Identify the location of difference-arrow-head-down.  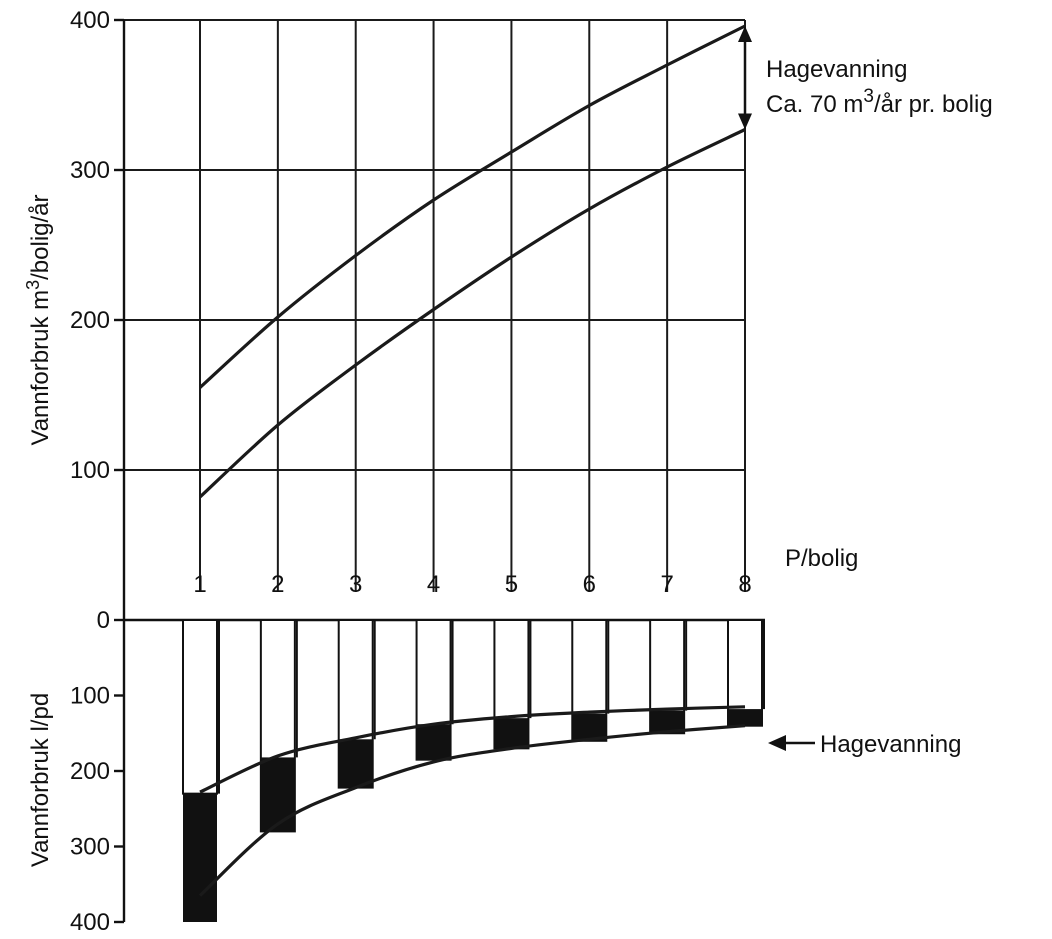
(745, 121).